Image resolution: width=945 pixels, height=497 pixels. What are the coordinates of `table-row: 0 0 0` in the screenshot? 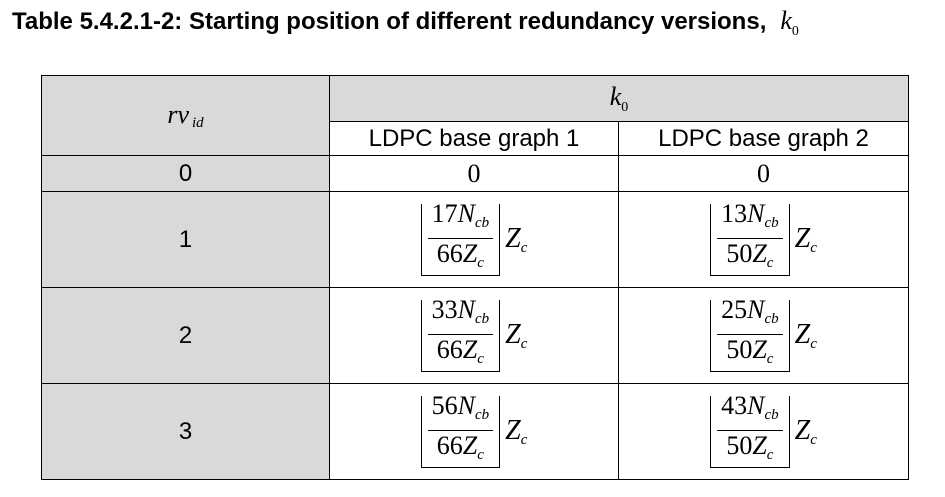 It's located at (475, 173).